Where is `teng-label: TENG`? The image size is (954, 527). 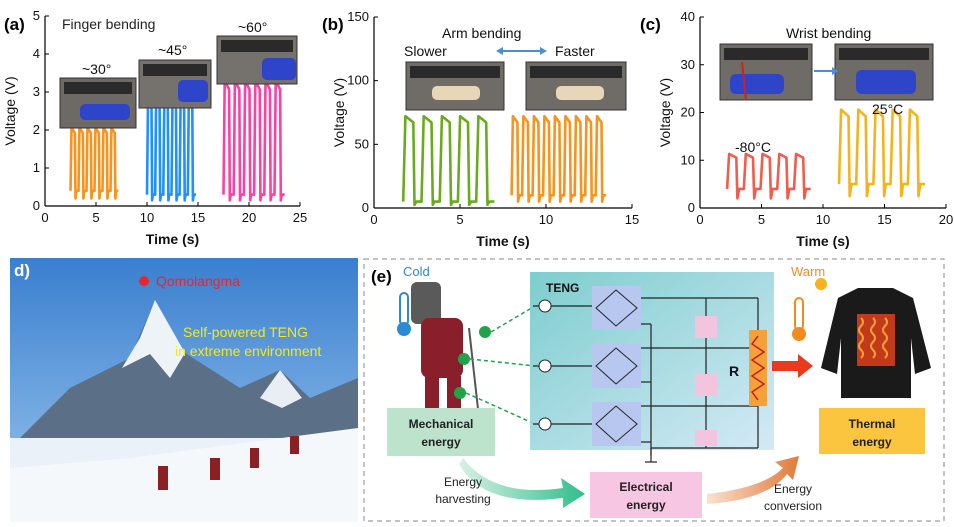
teng-label: TENG is located at coordinates (562, 288).